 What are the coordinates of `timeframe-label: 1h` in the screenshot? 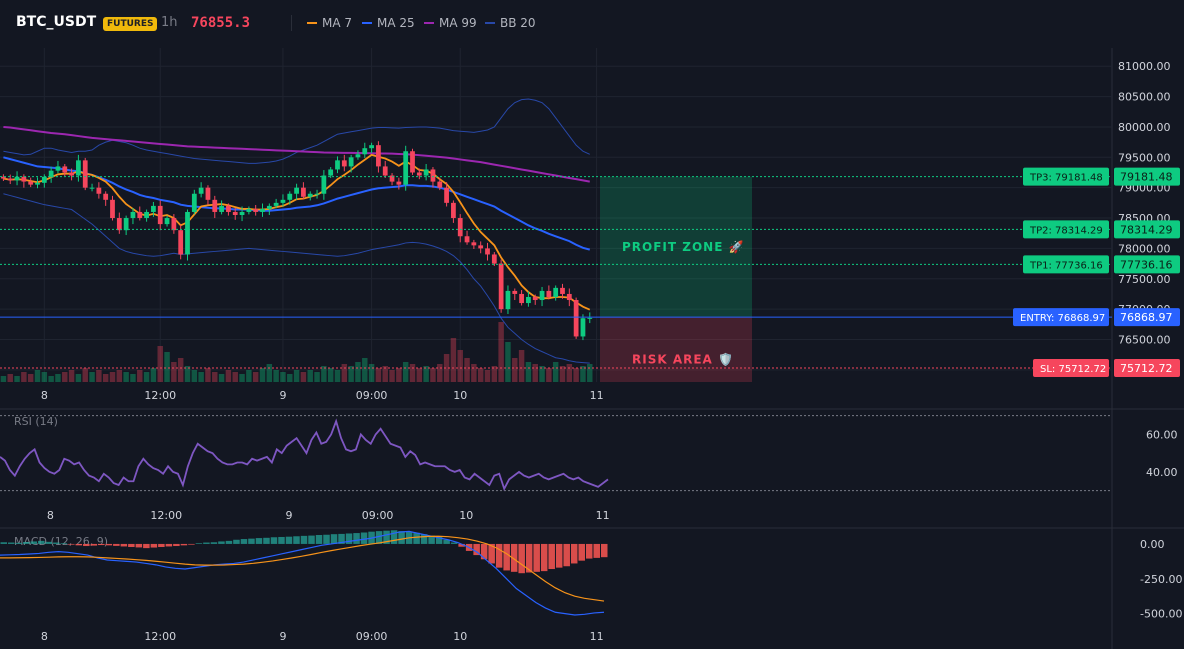 It's located at (169, 22).